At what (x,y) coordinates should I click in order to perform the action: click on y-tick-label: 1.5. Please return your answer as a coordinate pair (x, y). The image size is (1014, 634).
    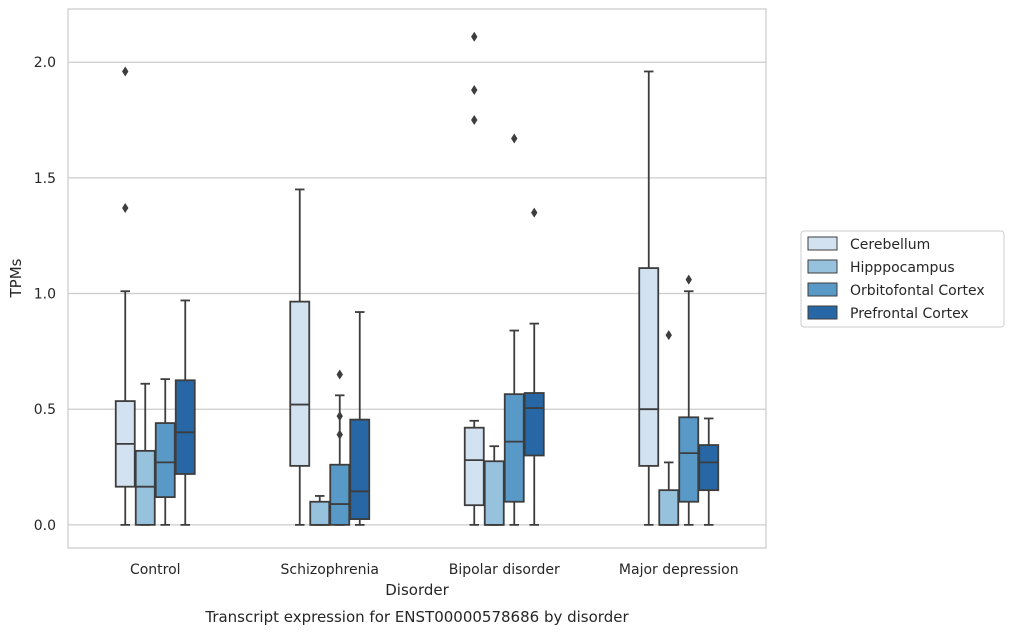
    Looking at the image, I should click on (45, 179).